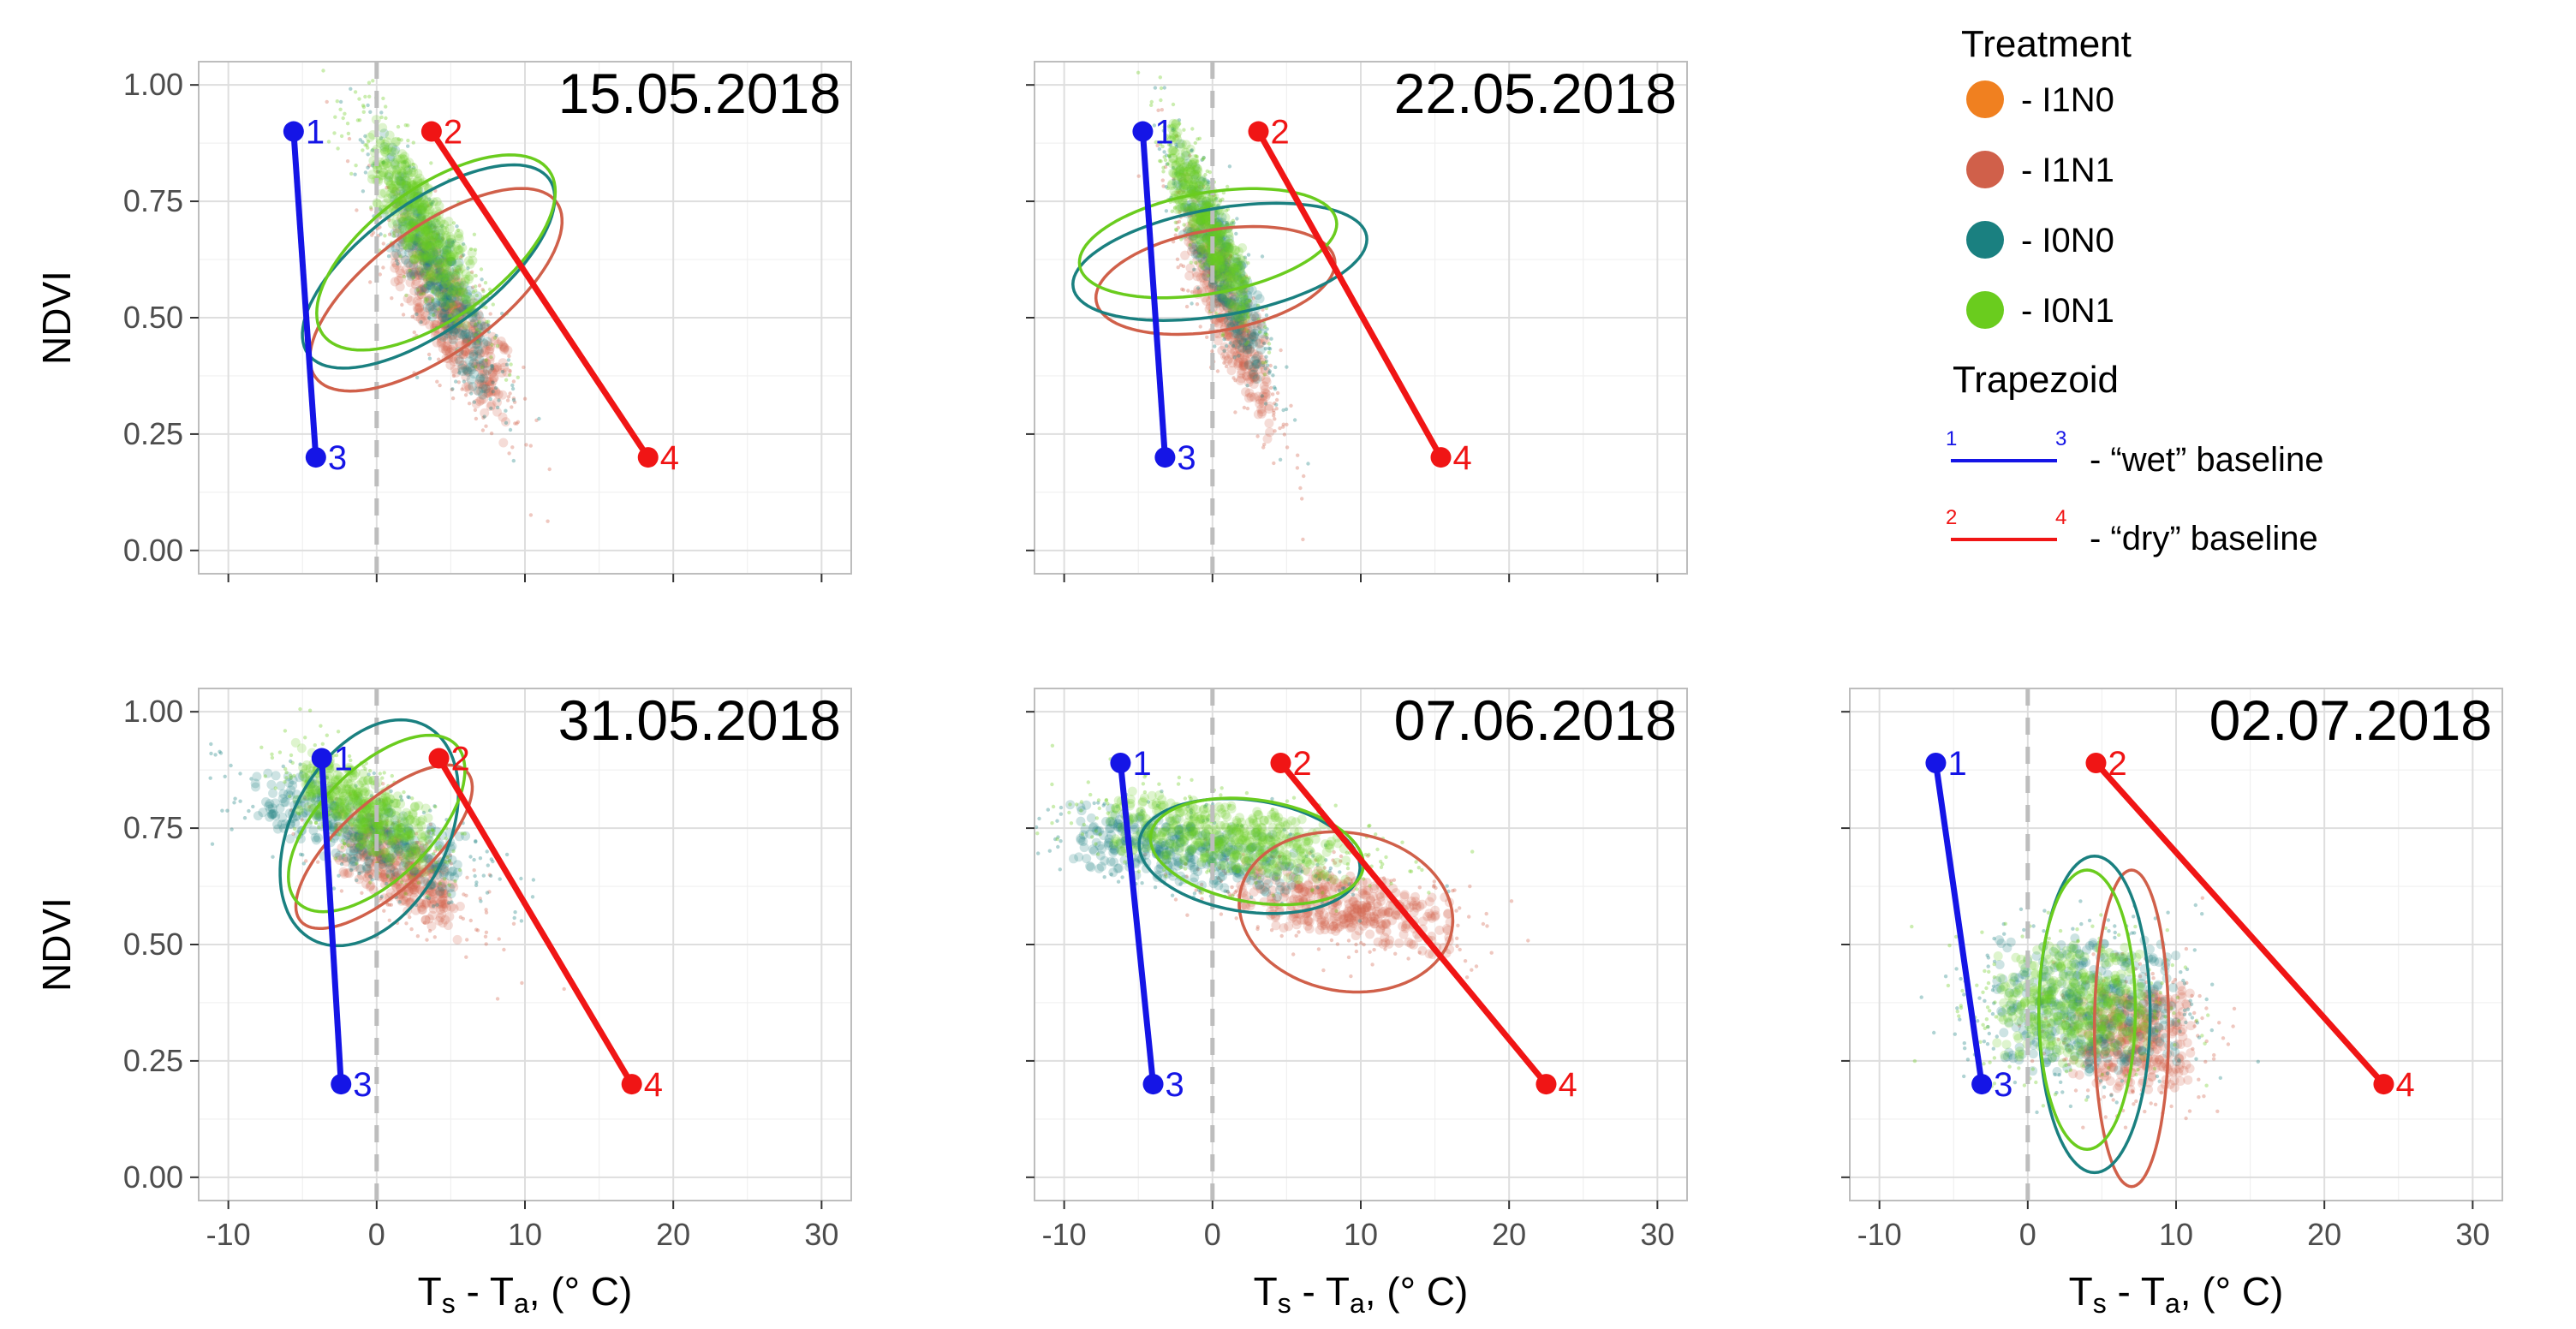  I want to click on x-axis-title-part: , (° C), so click(581, 1291).